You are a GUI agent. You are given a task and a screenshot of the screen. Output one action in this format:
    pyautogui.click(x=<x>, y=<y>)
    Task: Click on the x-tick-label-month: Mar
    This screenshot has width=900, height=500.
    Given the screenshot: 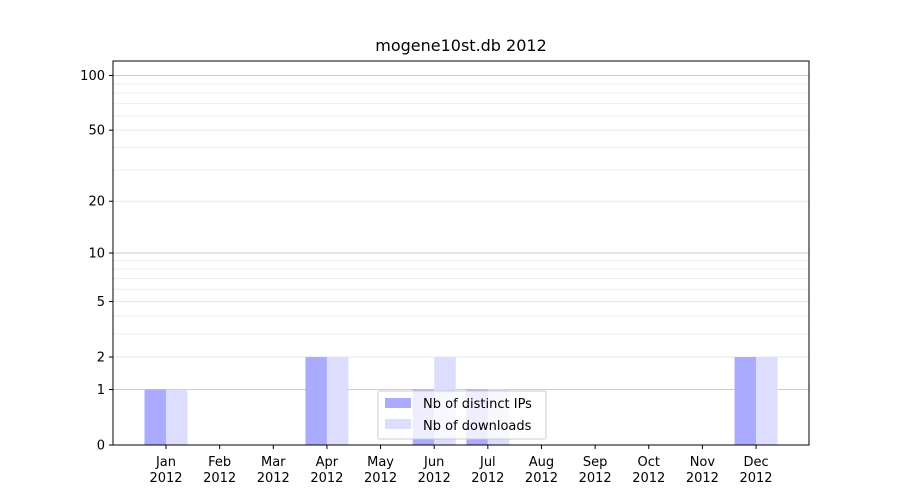 What is the action you would take?
    pyautogui.click(x=273, y=462)
    